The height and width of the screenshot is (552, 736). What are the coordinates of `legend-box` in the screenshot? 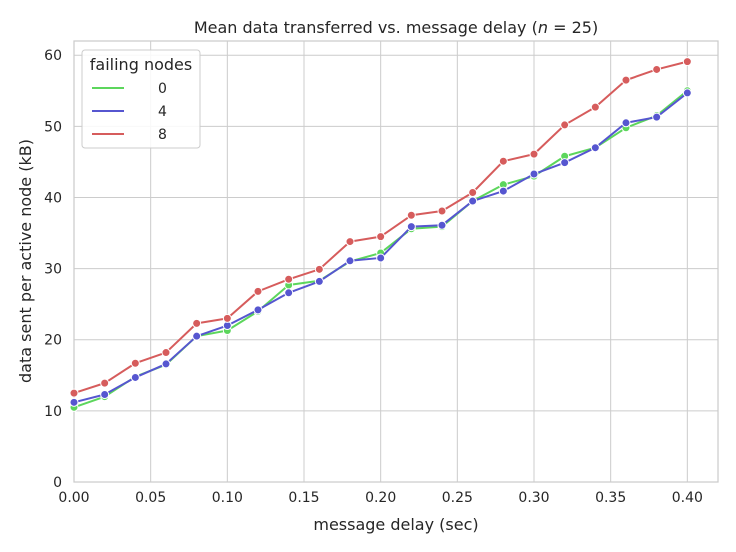 It's located at (141, 99).